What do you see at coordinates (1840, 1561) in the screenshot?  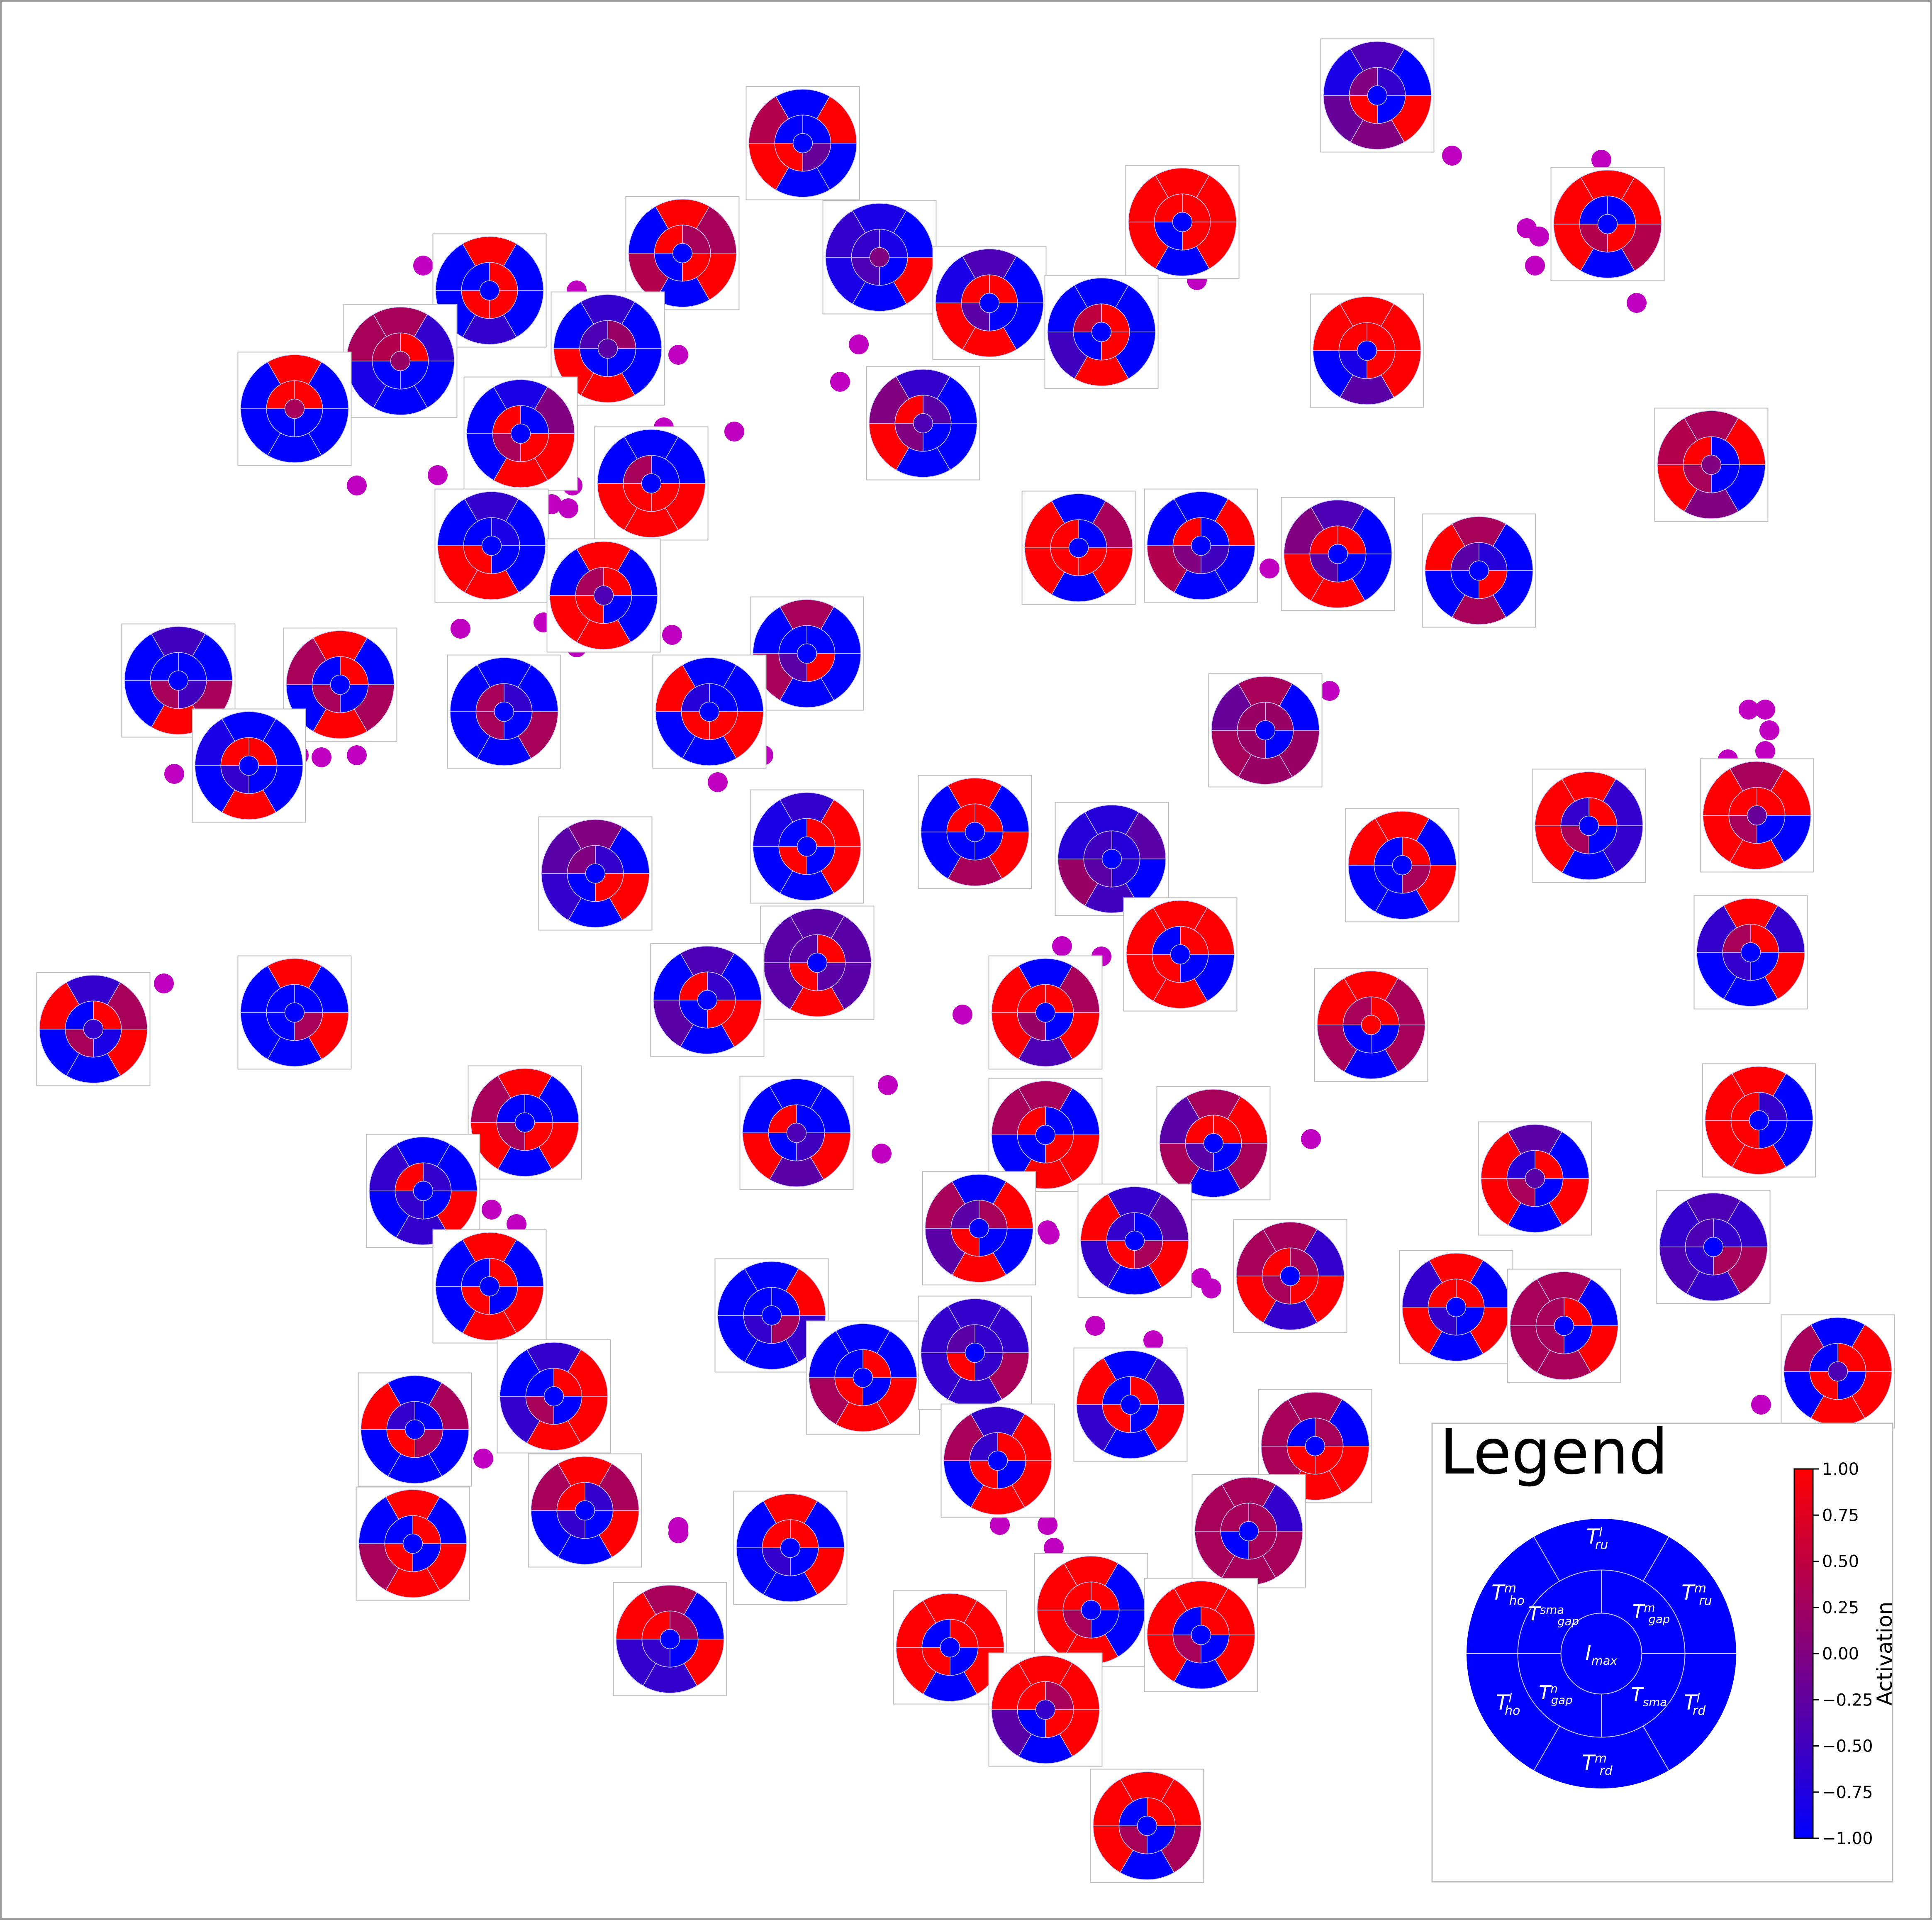 I see `colorbar-tick-label: 0.50` at bounding box center [1840, 1561].